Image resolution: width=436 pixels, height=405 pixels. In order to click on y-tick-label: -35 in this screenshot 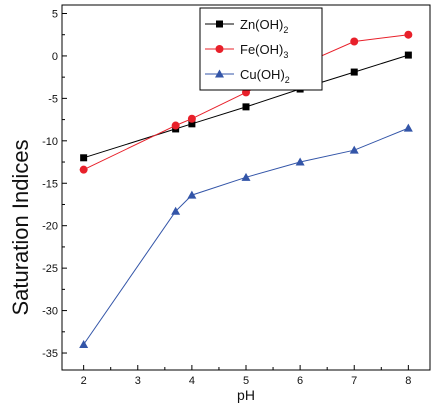, I will do `click(50, 354)`.